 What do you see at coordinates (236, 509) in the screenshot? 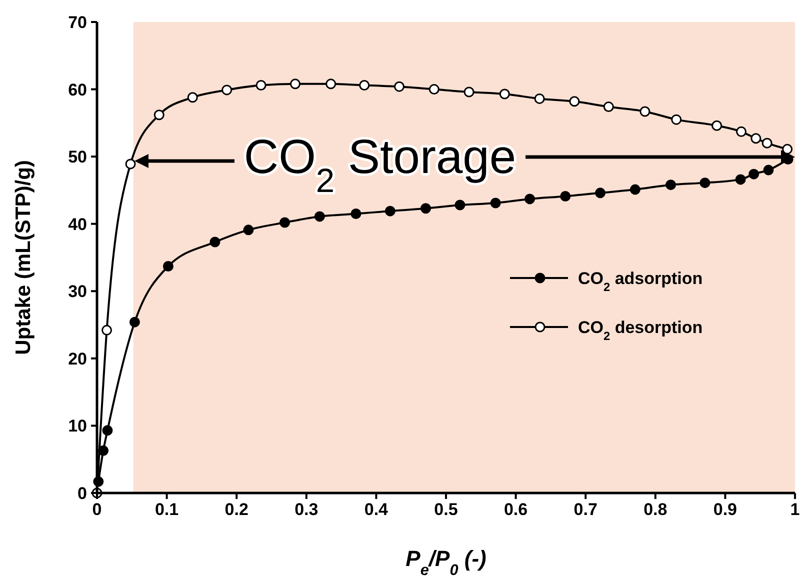
I see `x-tick-label: 0.2` at bounding box center [236, 509].